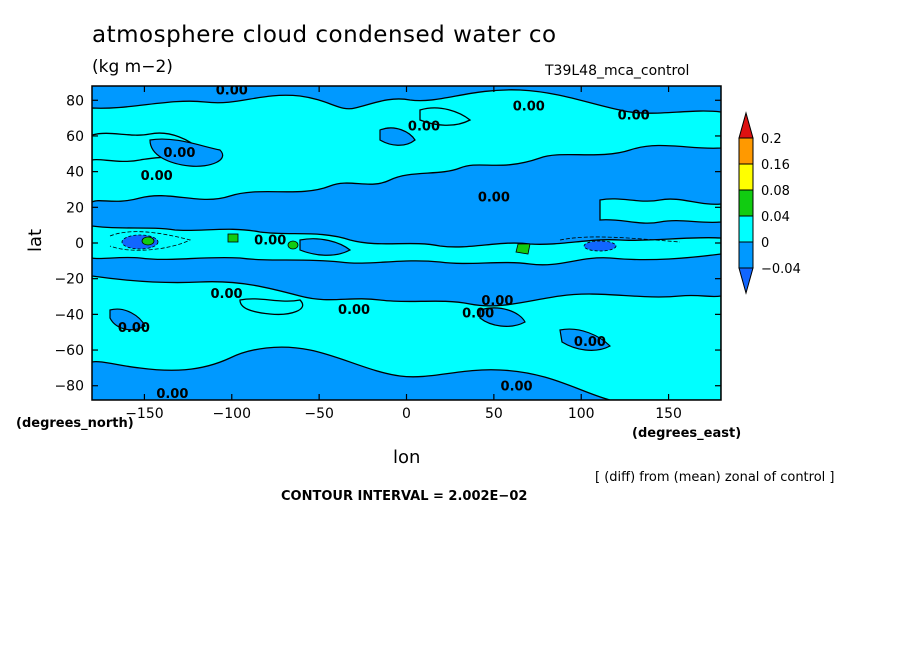 The image size is (904, 654). I want to click on x-tick-label: 0, so click(406, 414).